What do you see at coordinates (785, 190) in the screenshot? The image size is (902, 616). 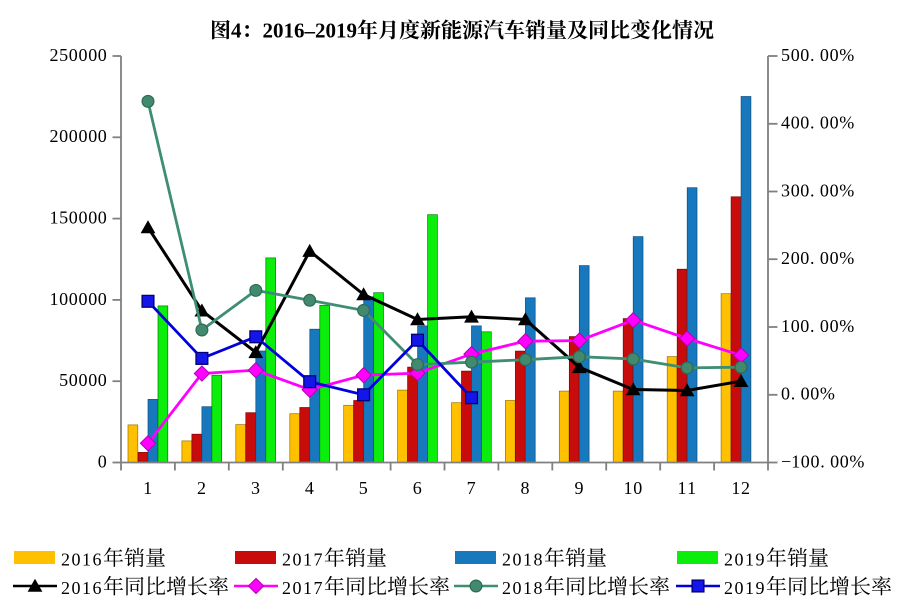 I see `svg-text: 3` at bounding box center [785, 190].